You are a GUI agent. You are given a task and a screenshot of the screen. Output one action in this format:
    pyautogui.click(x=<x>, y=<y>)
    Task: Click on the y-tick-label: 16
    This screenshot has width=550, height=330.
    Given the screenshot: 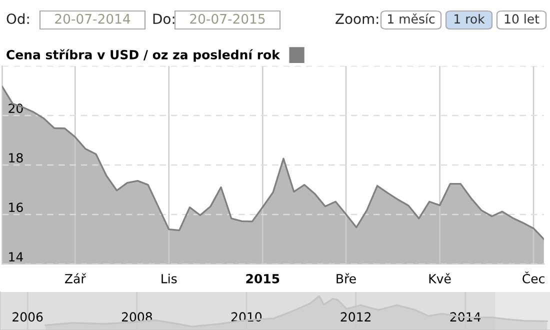 What is the action you would take?
    pyautogui.click(x=16, y=207)
    